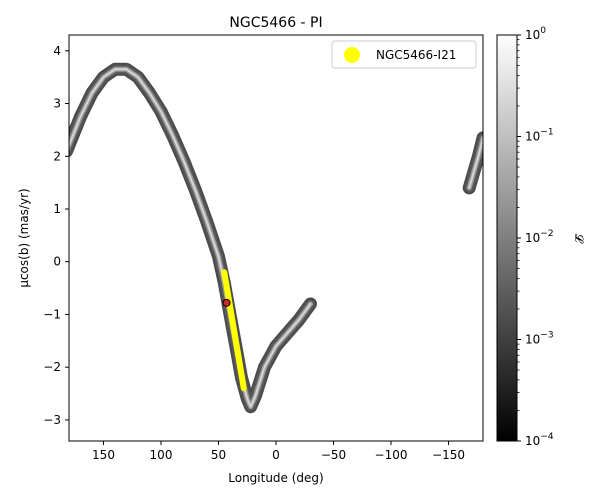 The width and height of the screenshot is (600, 500). Describe the element at coordinates (535, 34) in the screenshot. I see `colorbar-tick-label: 10⁰` at that location.